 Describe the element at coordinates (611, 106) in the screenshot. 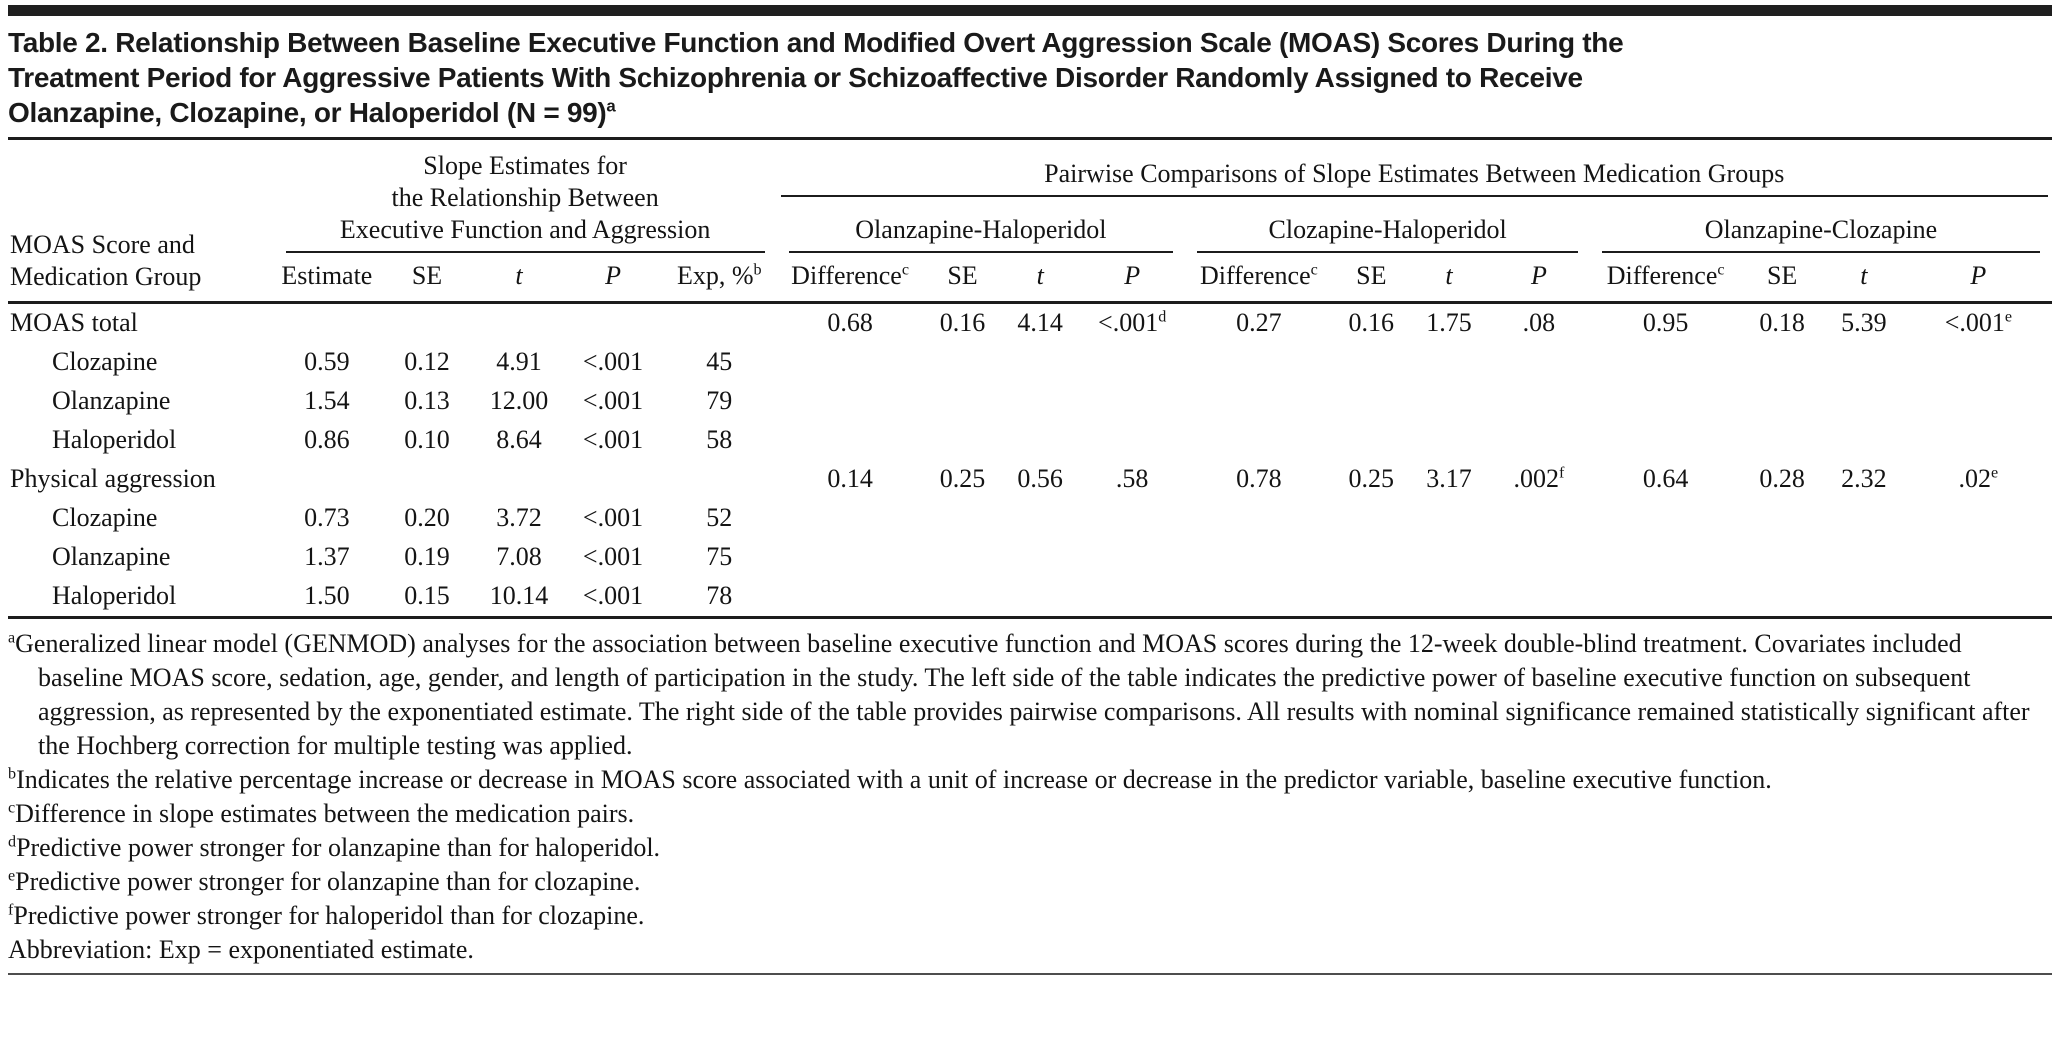

I see `title-footnote-marker: a` at that location.